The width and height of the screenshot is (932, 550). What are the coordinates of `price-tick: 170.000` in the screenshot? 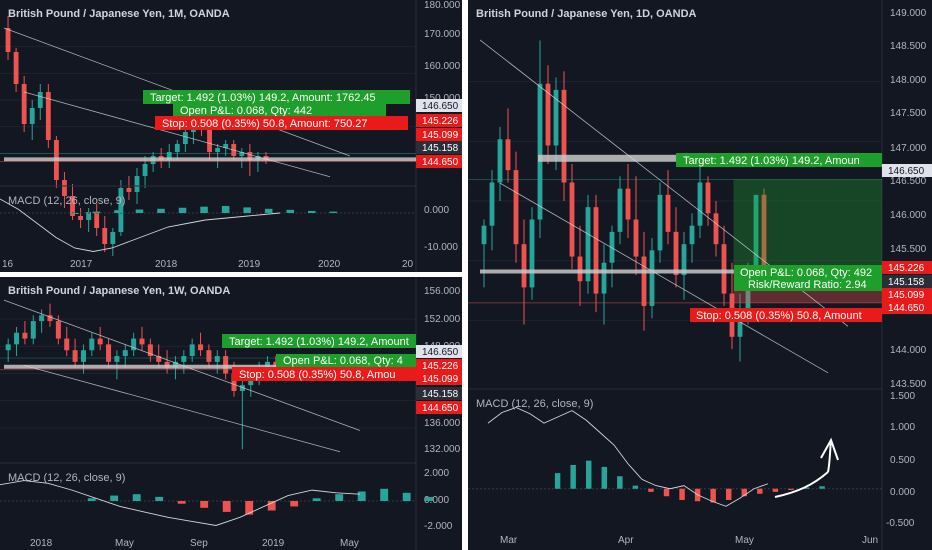 It's located at (442, 34).